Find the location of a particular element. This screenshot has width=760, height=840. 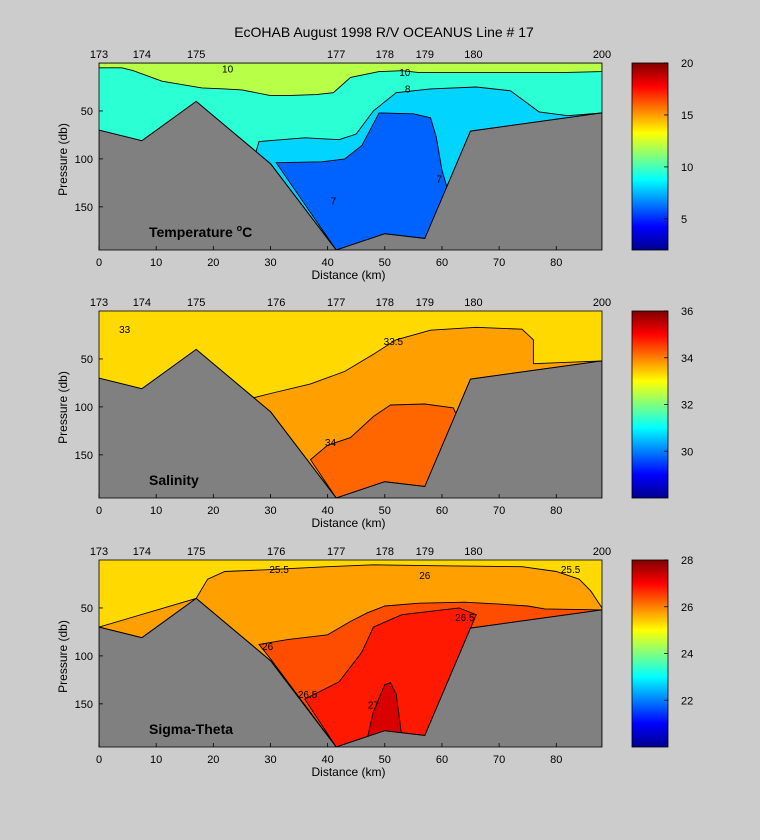

colorbar-tick-label: 30 is located at coordinates (687, 452).